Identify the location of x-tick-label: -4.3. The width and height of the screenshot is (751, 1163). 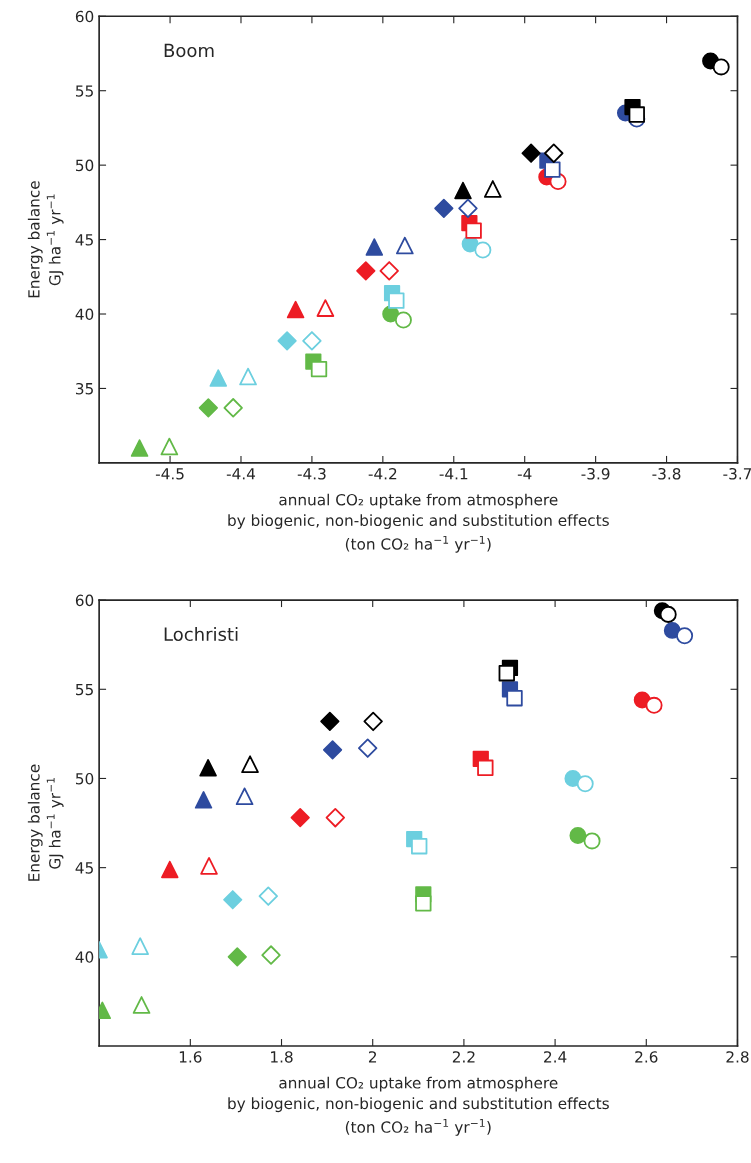
(311, 474).